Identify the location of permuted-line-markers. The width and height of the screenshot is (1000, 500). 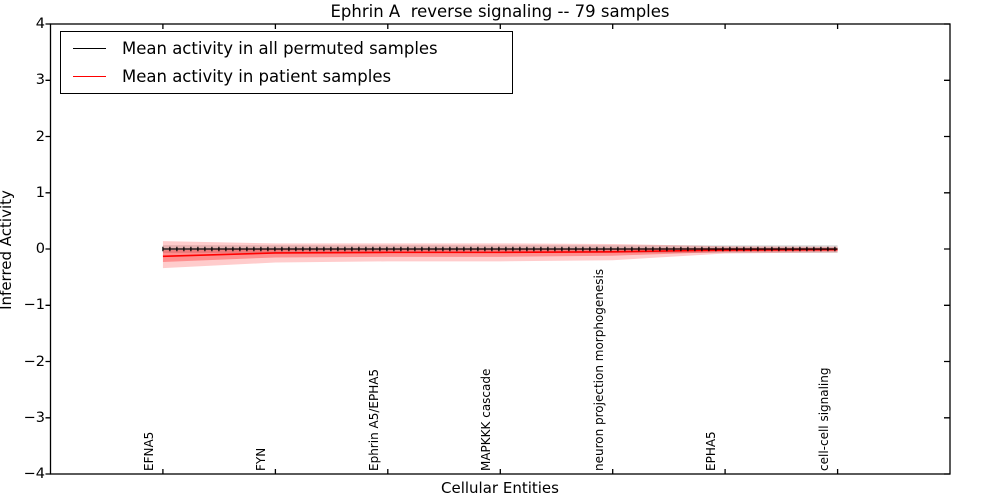
(499, 249).